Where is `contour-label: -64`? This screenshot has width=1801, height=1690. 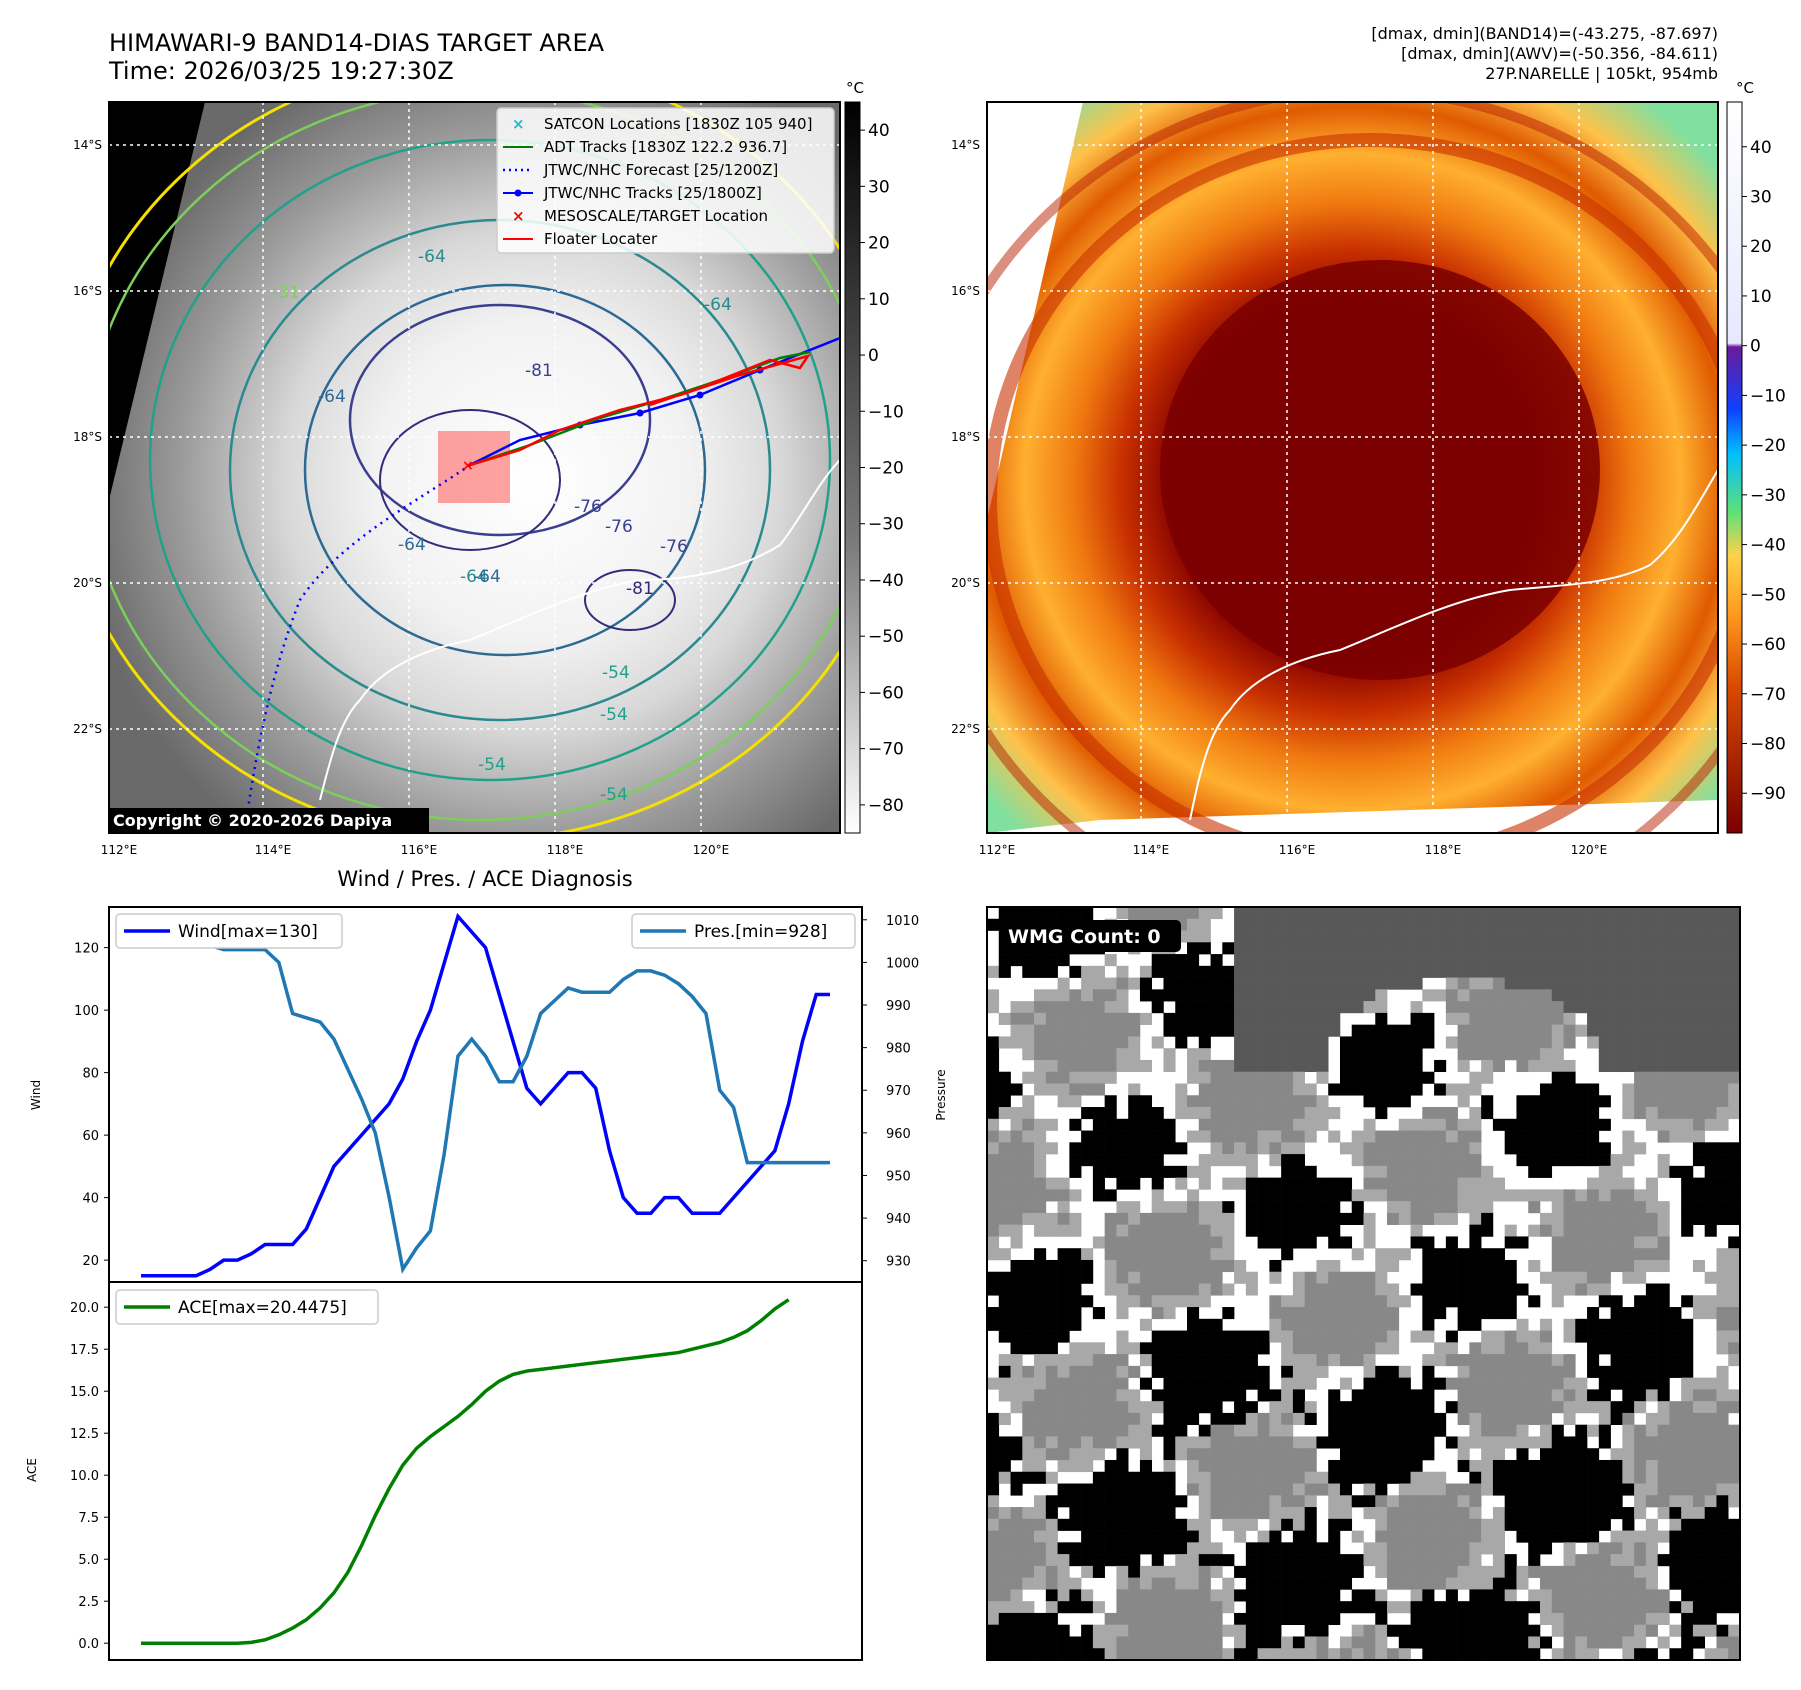 contour-label: -64 is located at coordinates (412, 545).